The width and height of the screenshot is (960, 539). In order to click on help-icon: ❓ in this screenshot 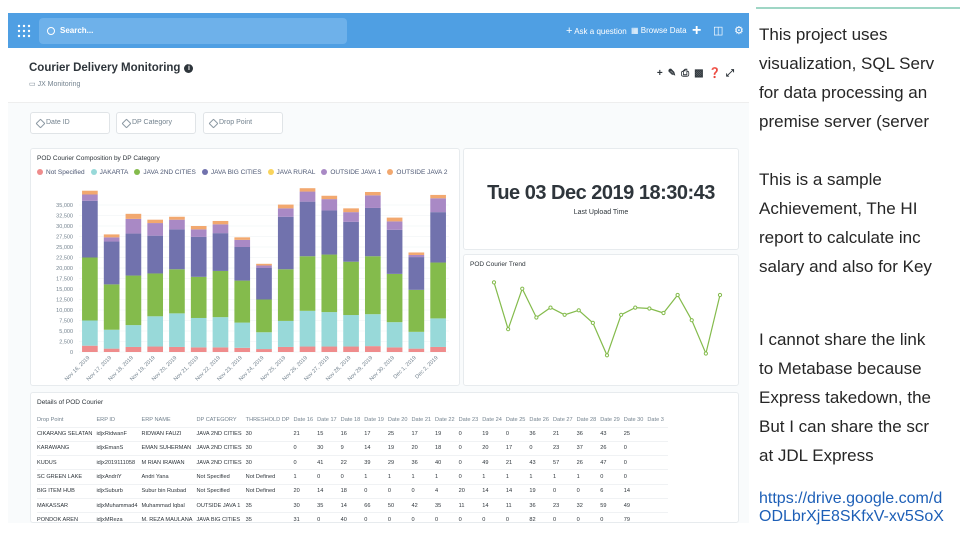, I will do `click(717, 73)`.